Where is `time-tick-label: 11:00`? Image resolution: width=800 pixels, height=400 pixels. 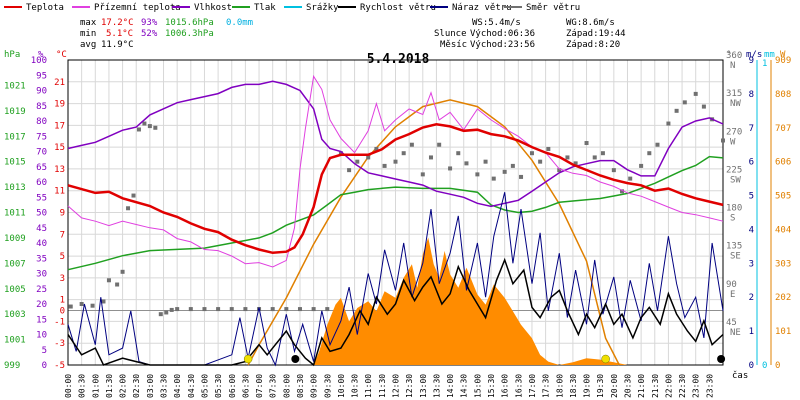
time-tick-label: 11:00 is located at coordinates (368, 386).